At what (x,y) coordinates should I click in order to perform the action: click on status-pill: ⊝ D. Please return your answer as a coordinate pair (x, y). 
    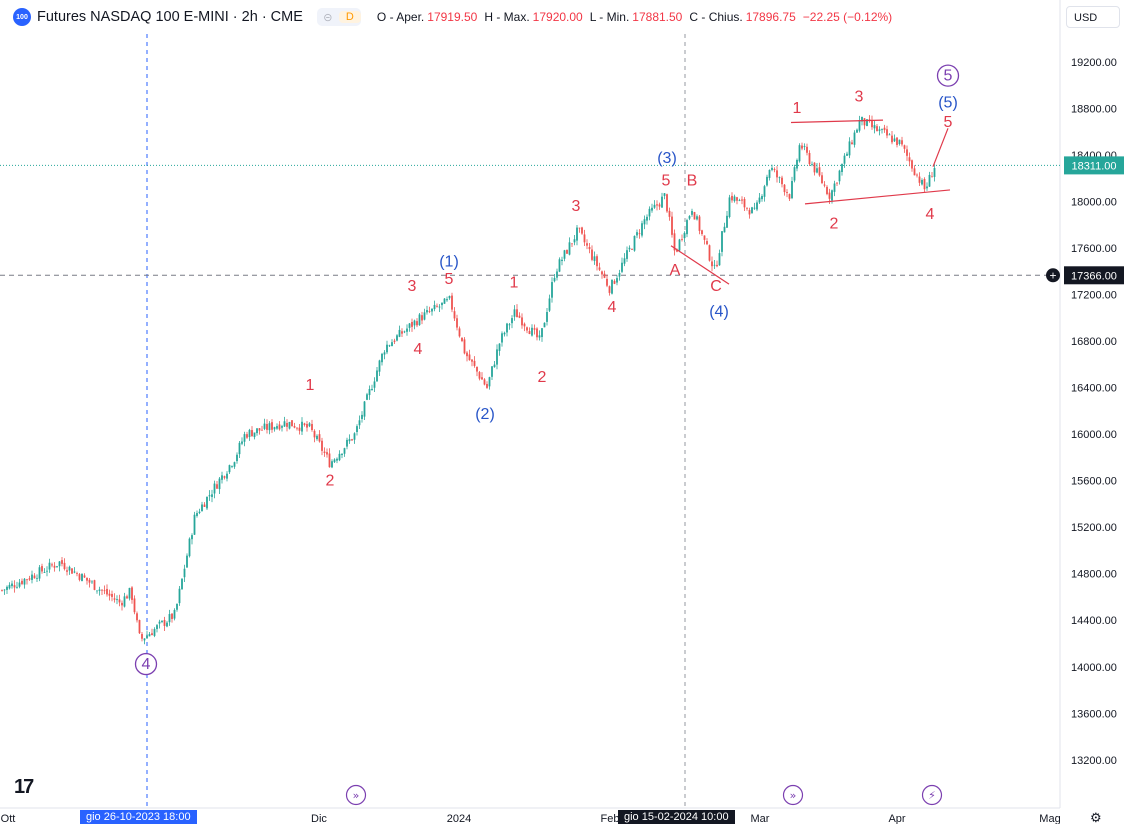
    Looking at the image, I should click on (338, 17).